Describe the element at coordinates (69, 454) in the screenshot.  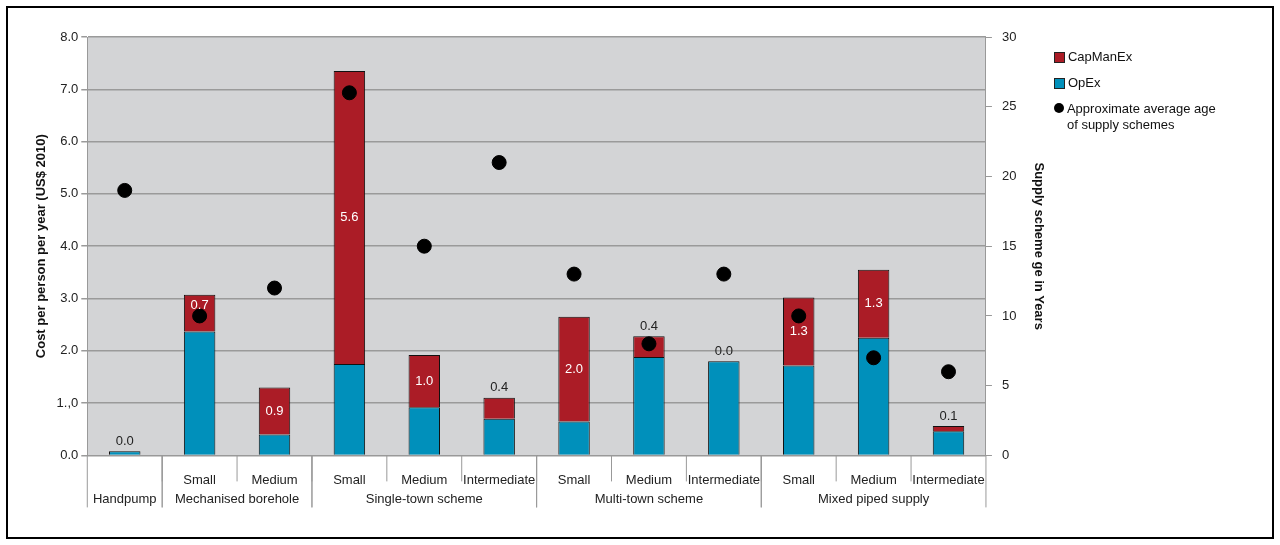
I see `y-tick-label: 0.0` at that location.